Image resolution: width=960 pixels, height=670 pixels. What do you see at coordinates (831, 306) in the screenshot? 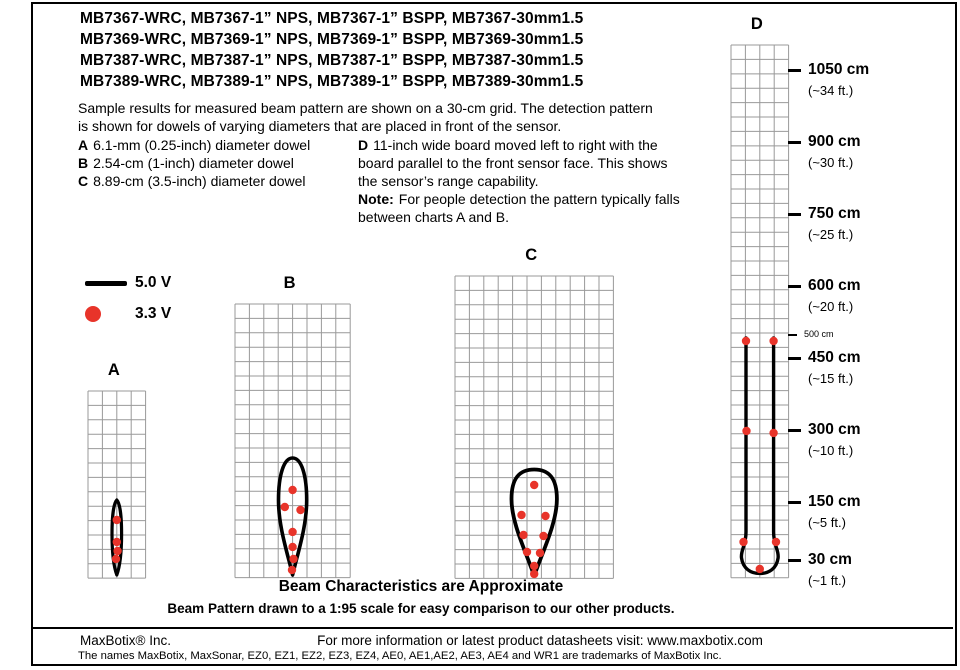
I see `distance-ft-label: (~20 ft.)` at bounding box center [831, 306].